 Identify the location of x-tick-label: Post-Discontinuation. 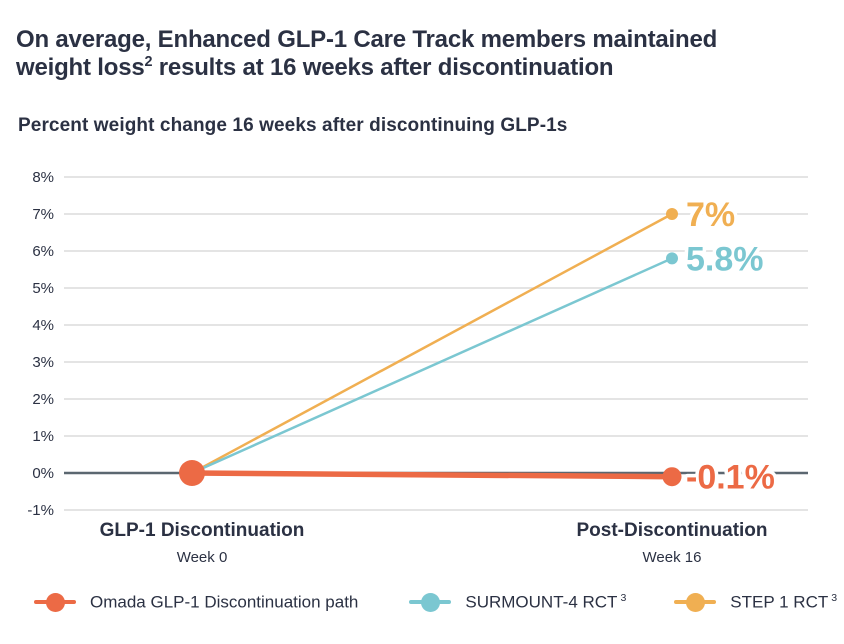
(671, 530).